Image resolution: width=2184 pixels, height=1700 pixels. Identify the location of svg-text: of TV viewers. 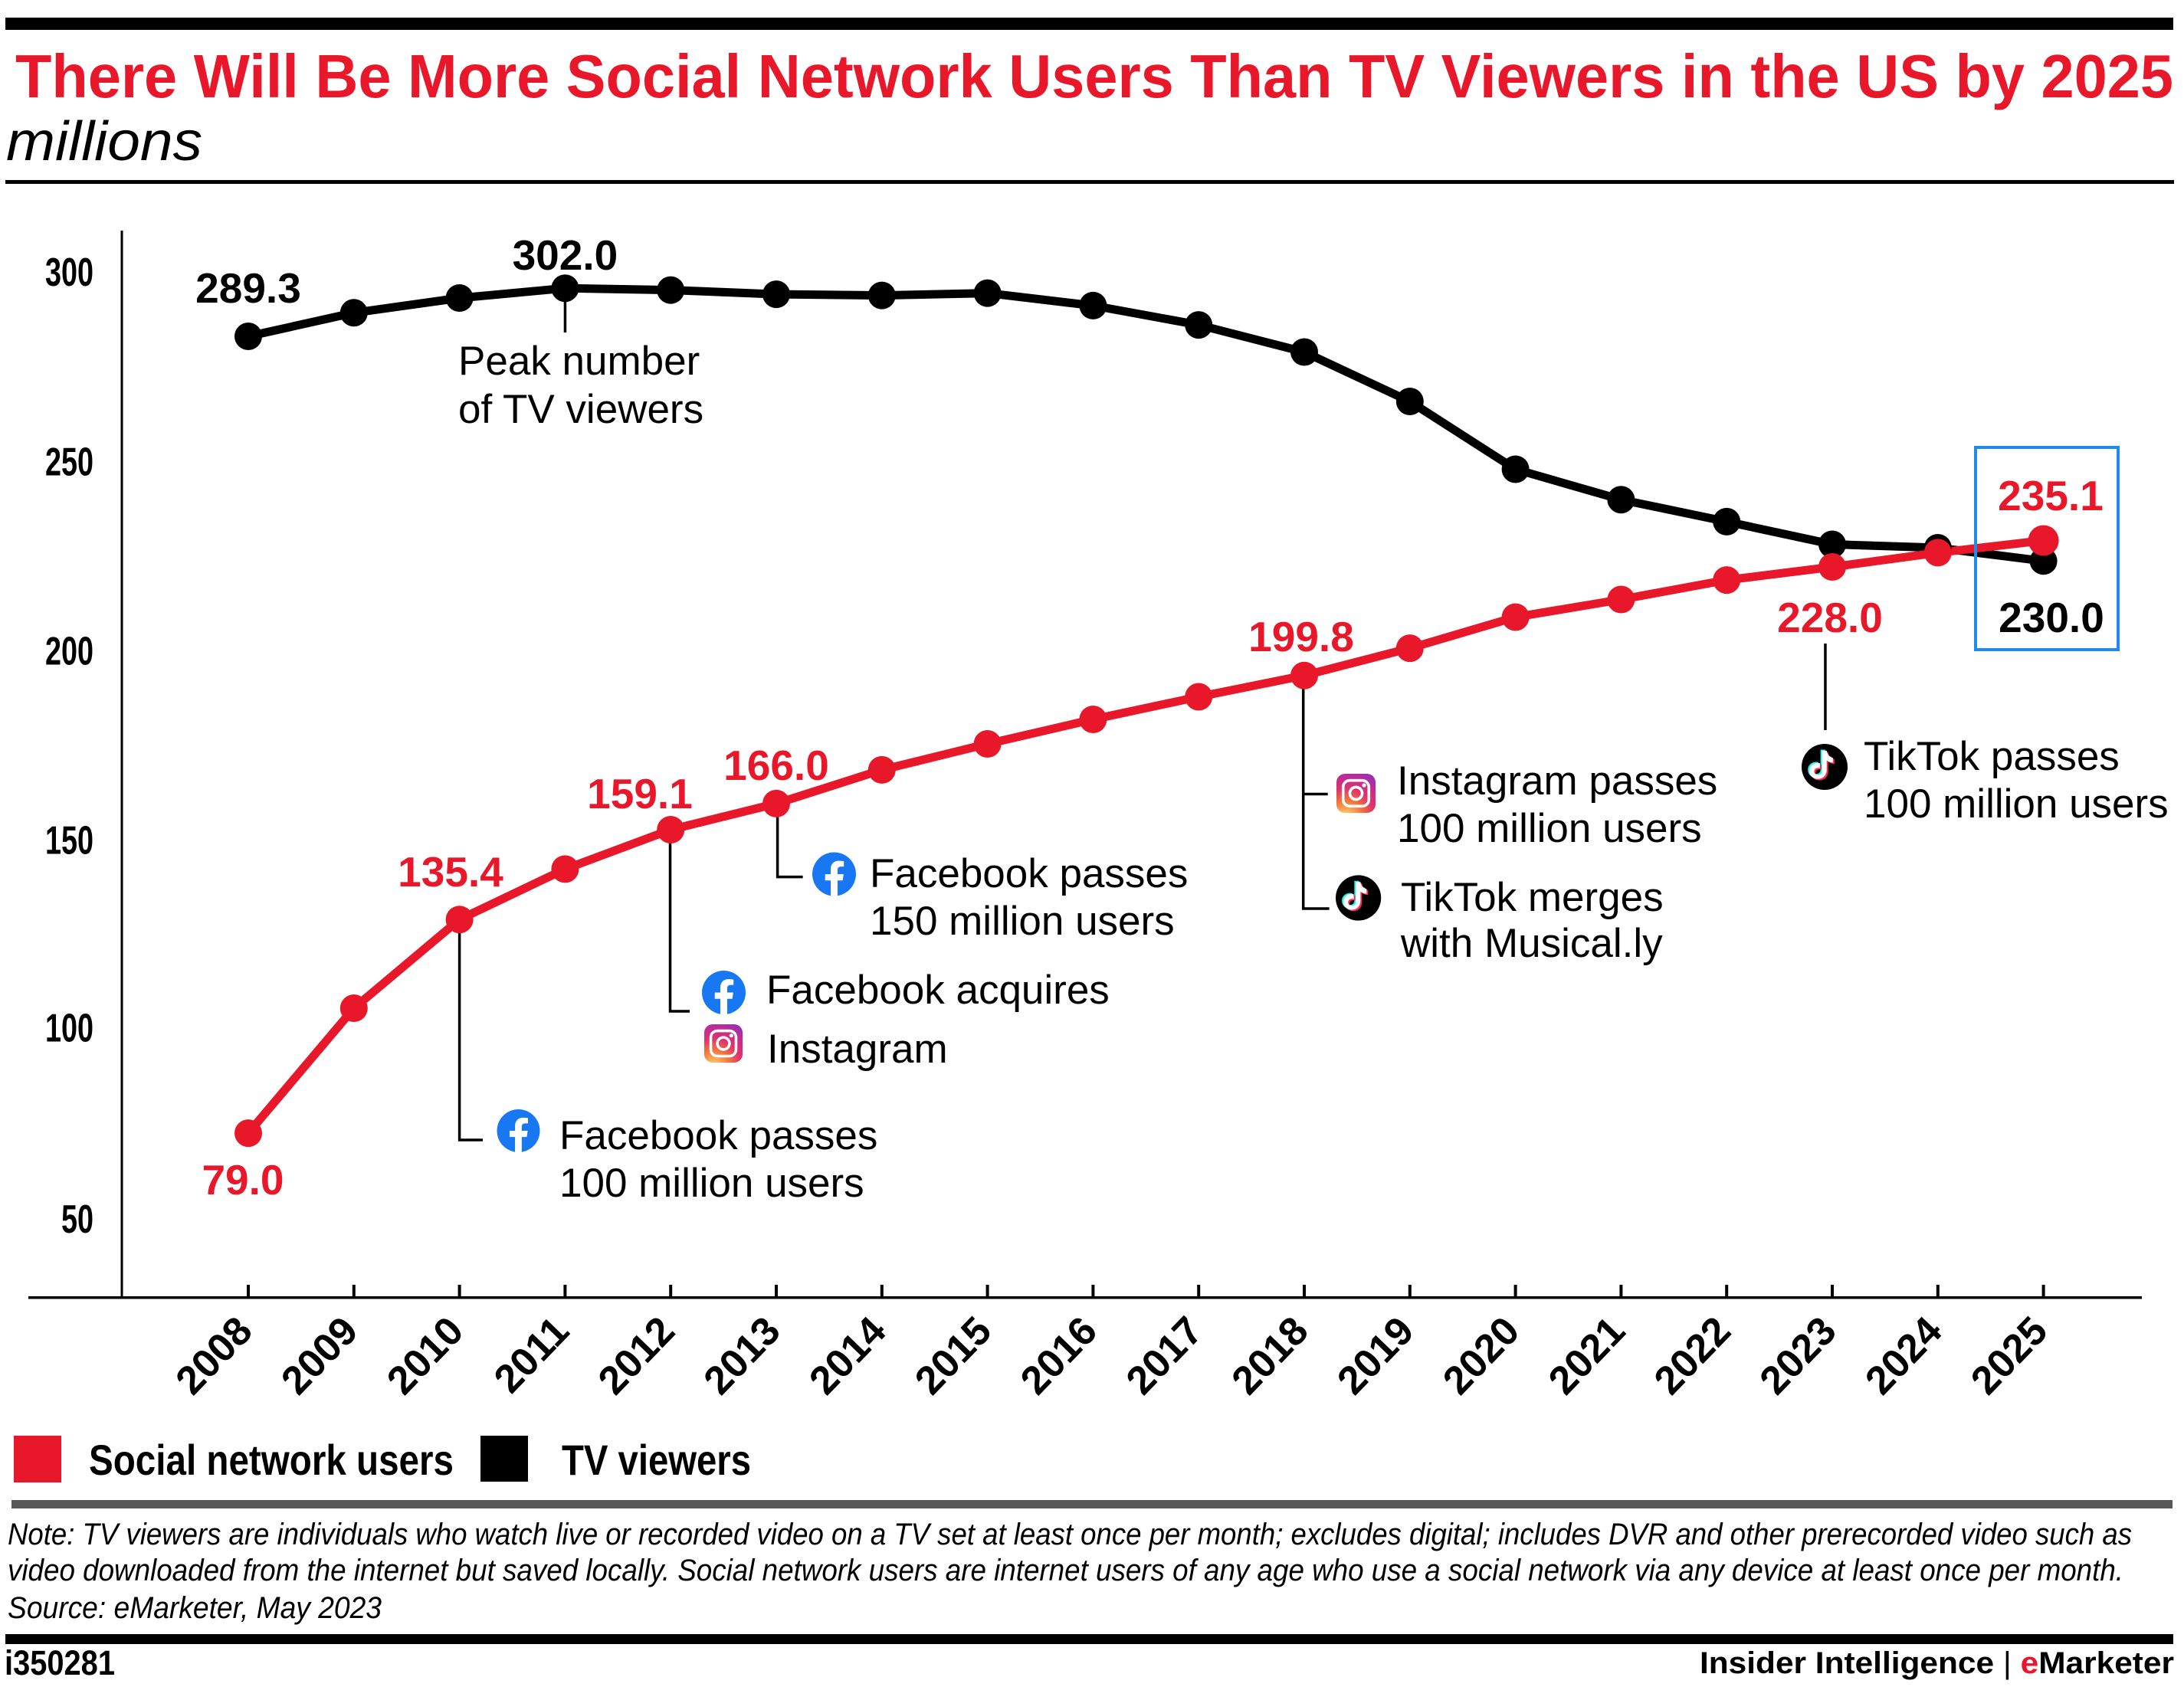
(580, 409).